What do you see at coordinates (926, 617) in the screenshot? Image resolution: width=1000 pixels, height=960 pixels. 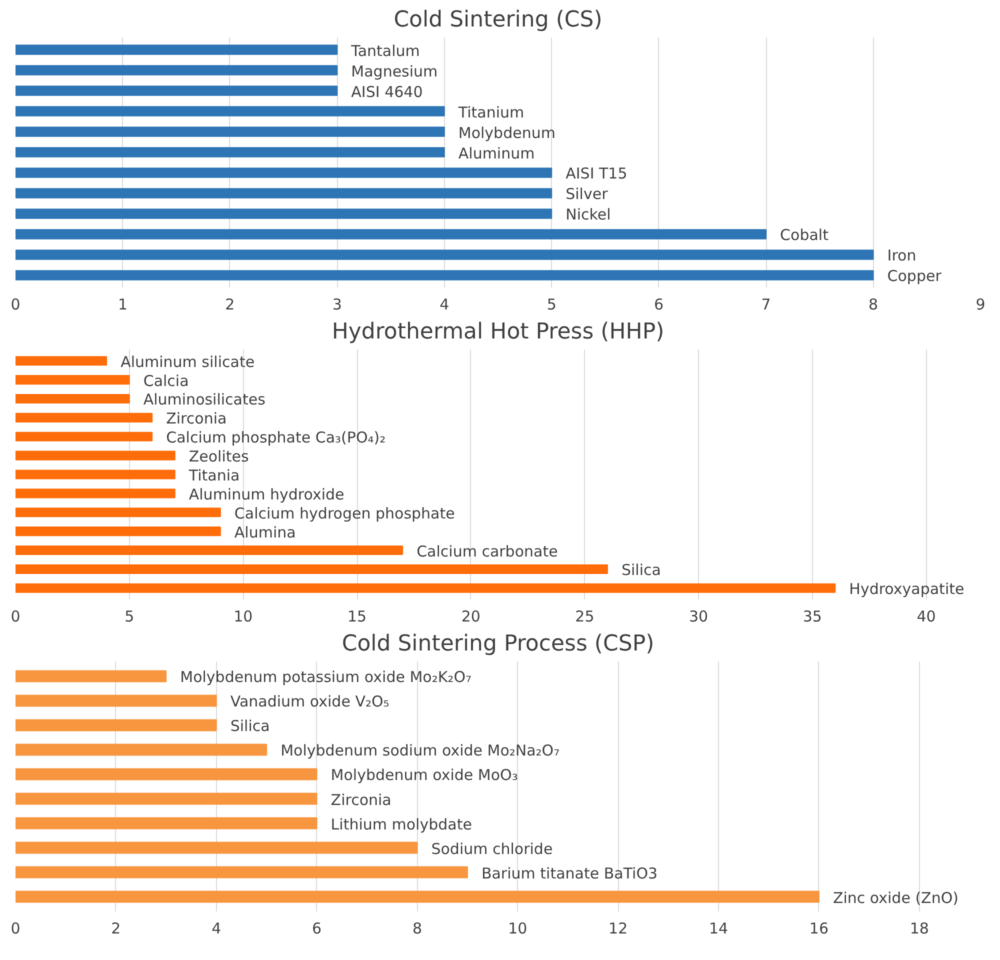 I see `x-tick-label: 40` at bounding box center [926, 617].